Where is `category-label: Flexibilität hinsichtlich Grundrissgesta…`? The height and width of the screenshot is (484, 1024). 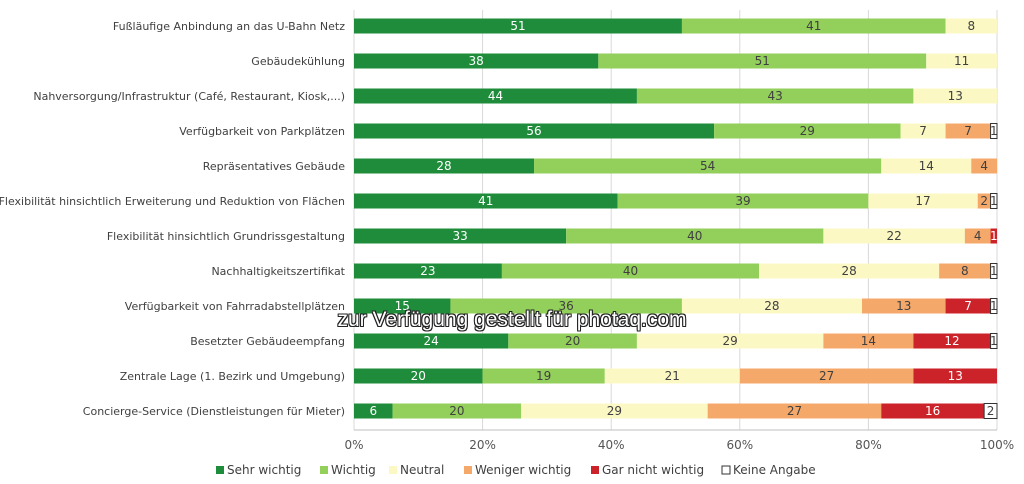
category-label: Flexibilität hinsichtlich Grundrissgesta… is located at coordinates (226, 236).